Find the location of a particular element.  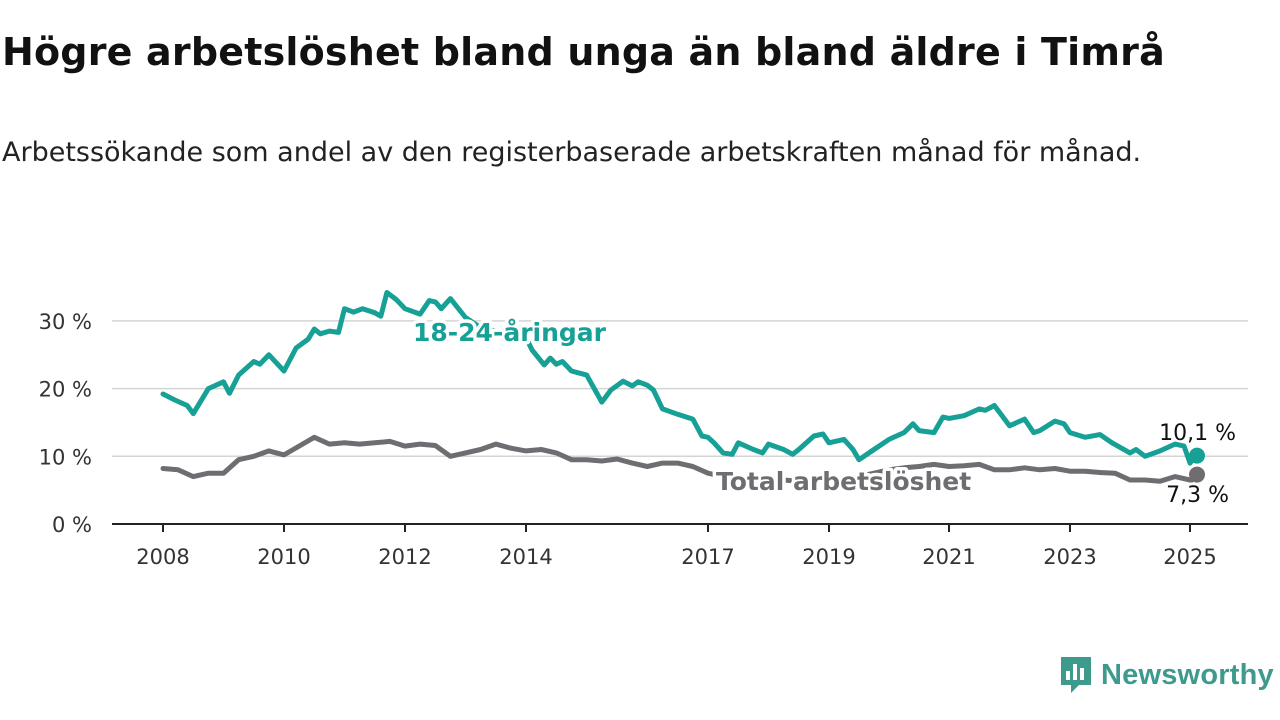

y-axis-ticks: 0 % 10 % 20 % 30 % is located at coordinates (65, 423).